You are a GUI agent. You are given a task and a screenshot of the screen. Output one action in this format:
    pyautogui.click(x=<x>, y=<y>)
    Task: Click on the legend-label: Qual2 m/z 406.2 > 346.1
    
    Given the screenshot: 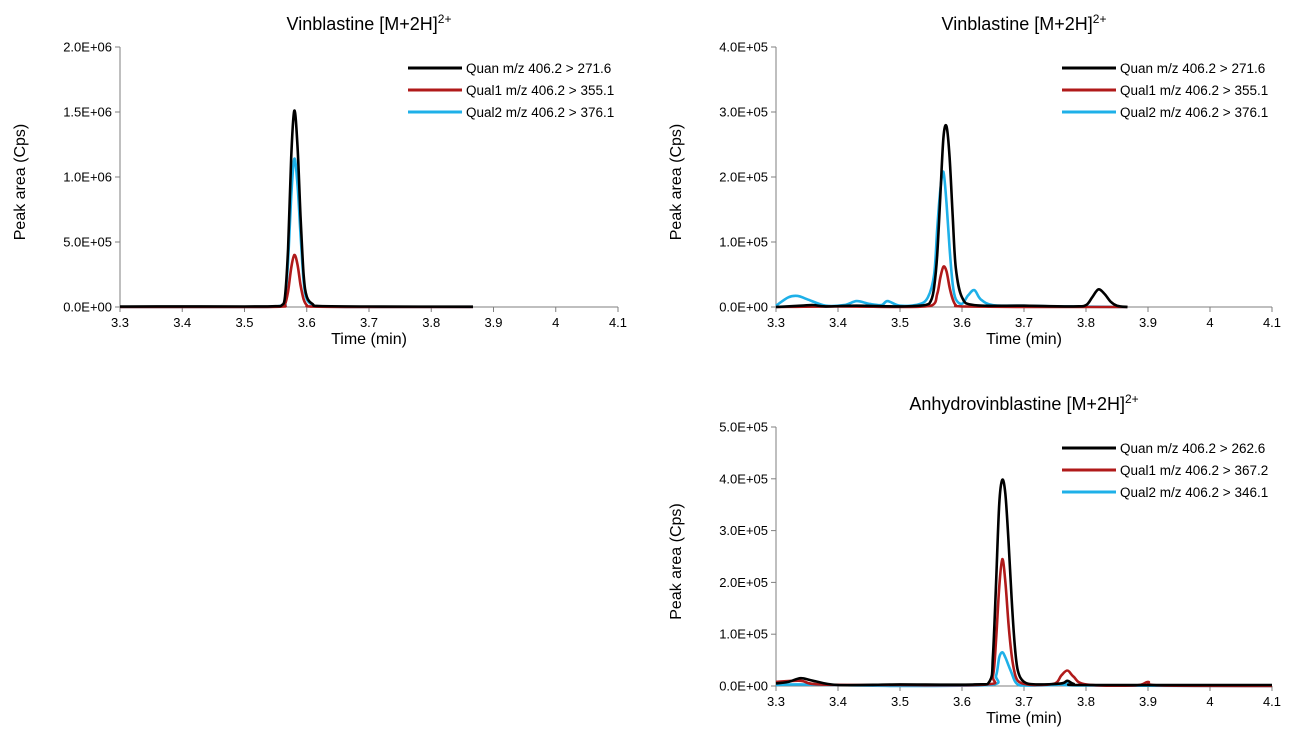 What is the action you would take?
    pyautogui.click(x=1194, y=492)
    